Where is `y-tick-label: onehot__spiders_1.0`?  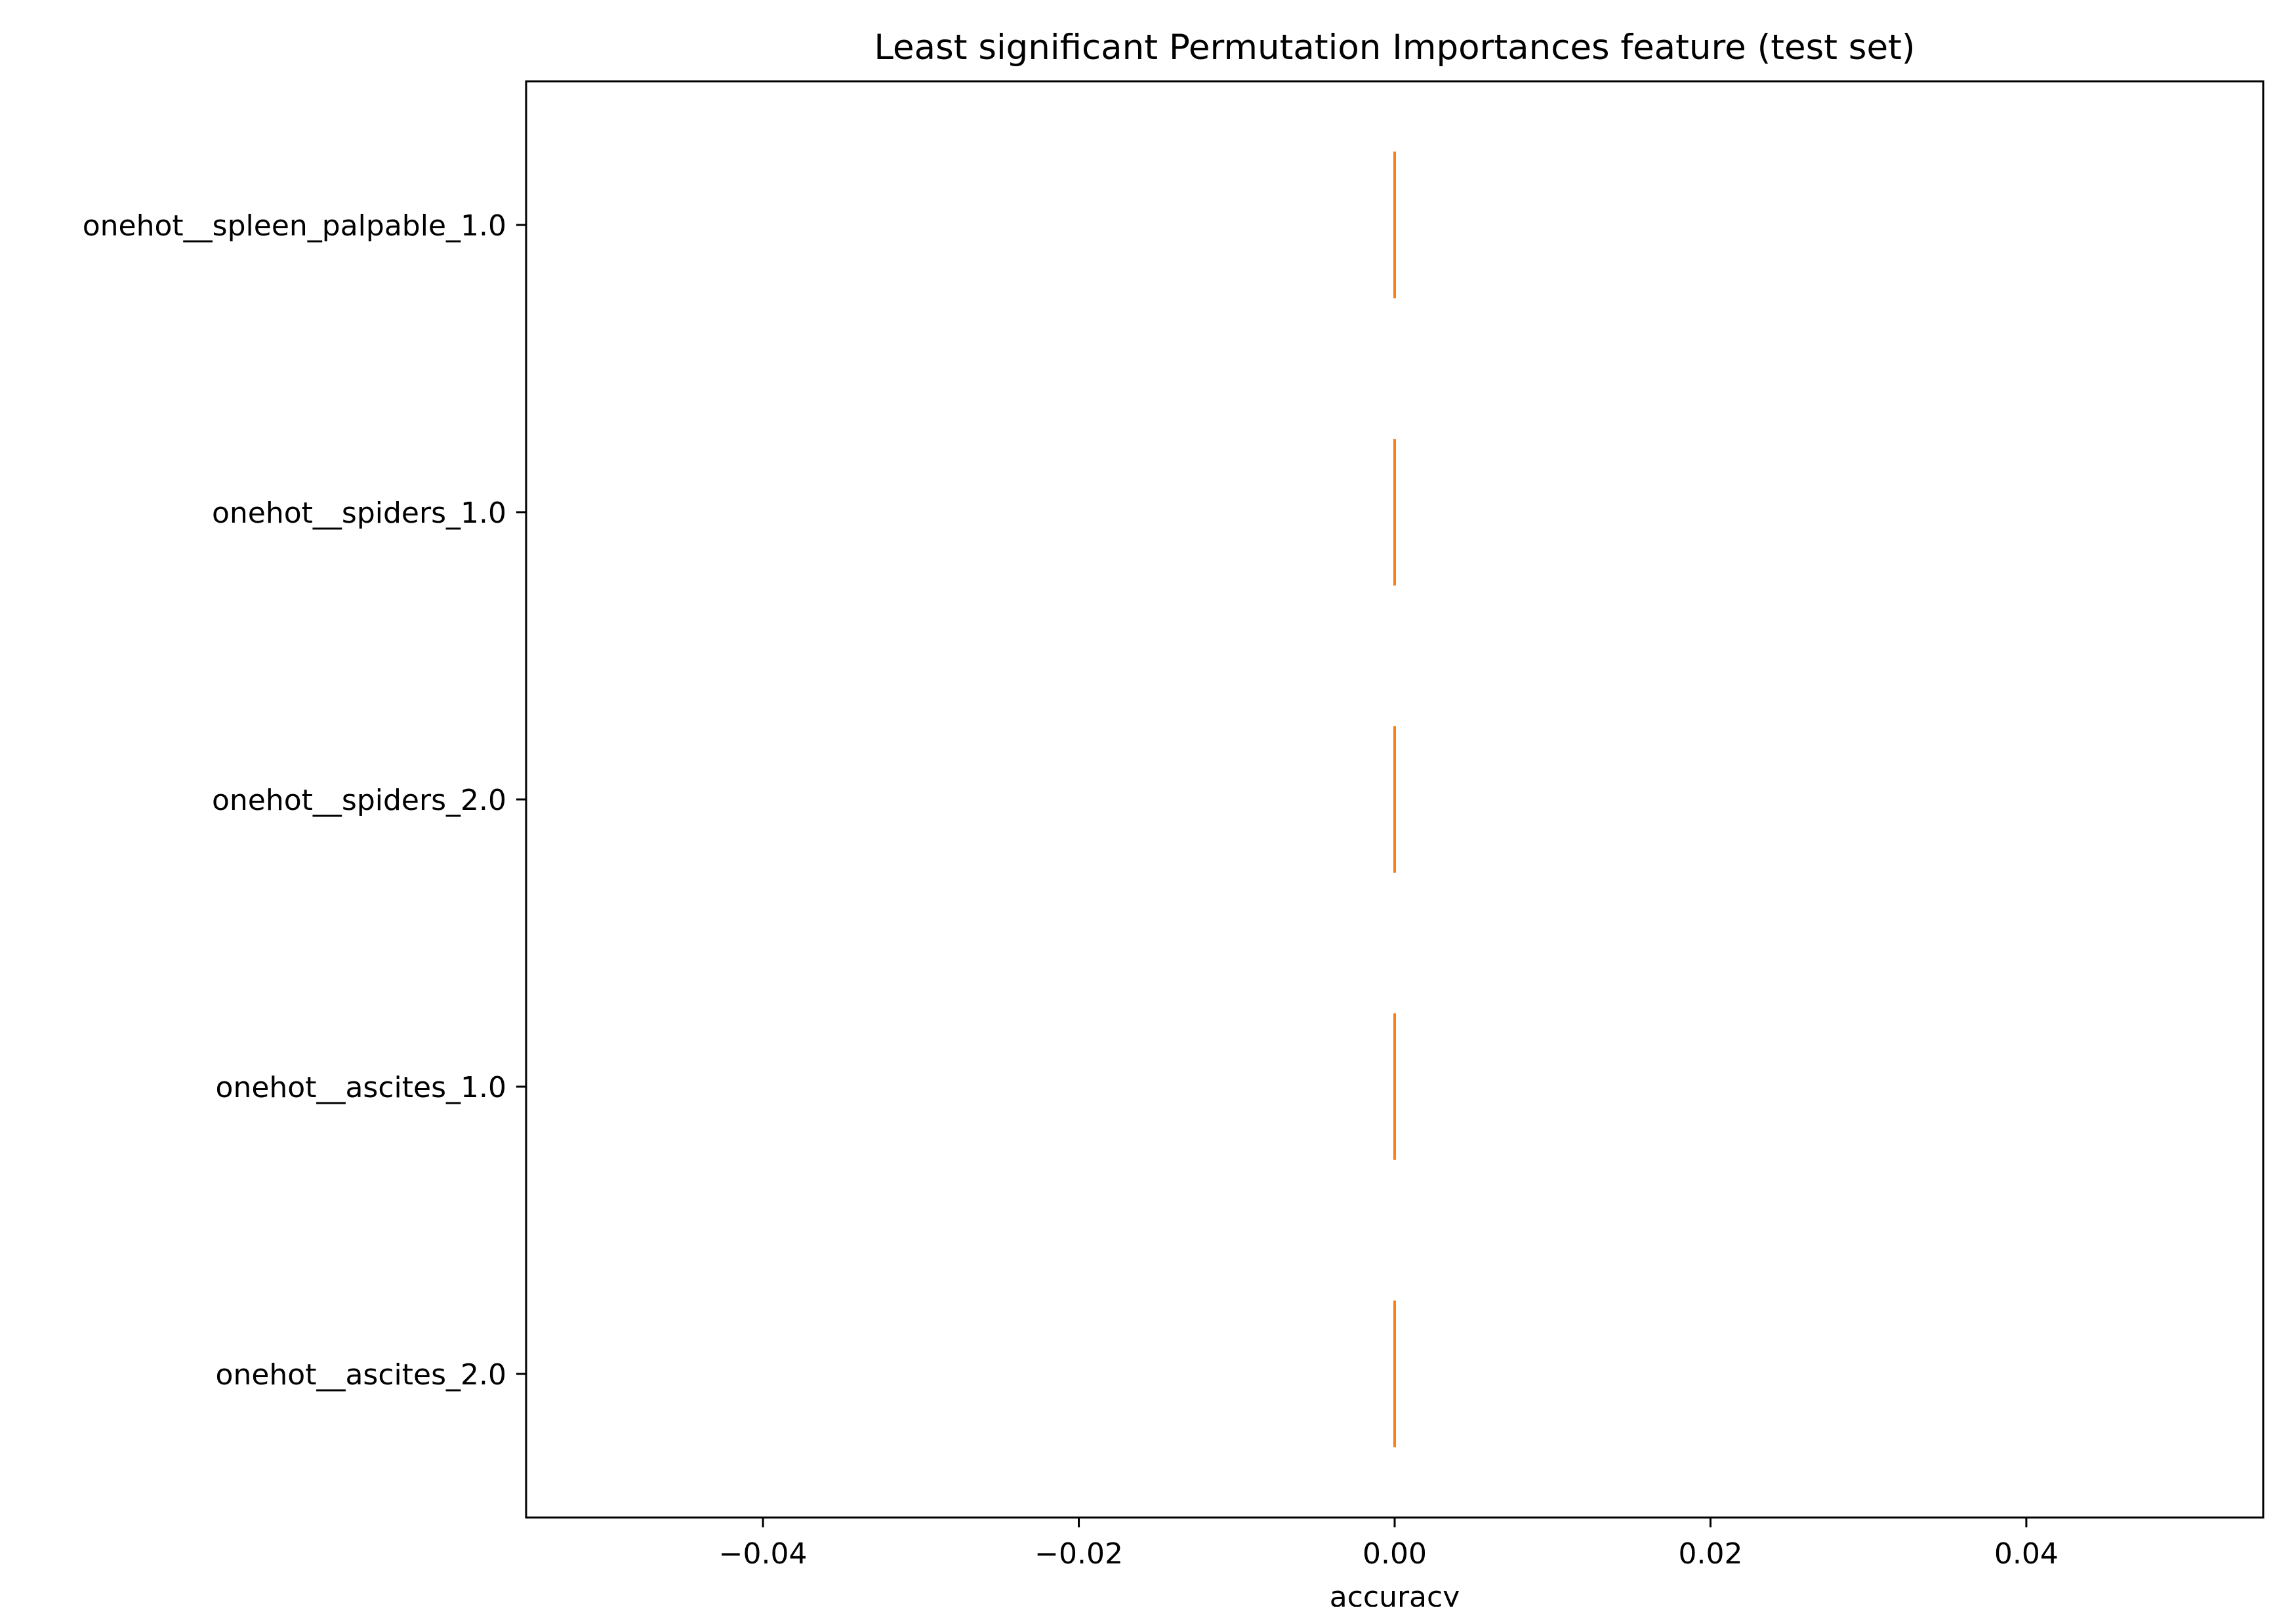
y-tick-label: onehot__spiders_1.0 is located at coordinates (359, 513).